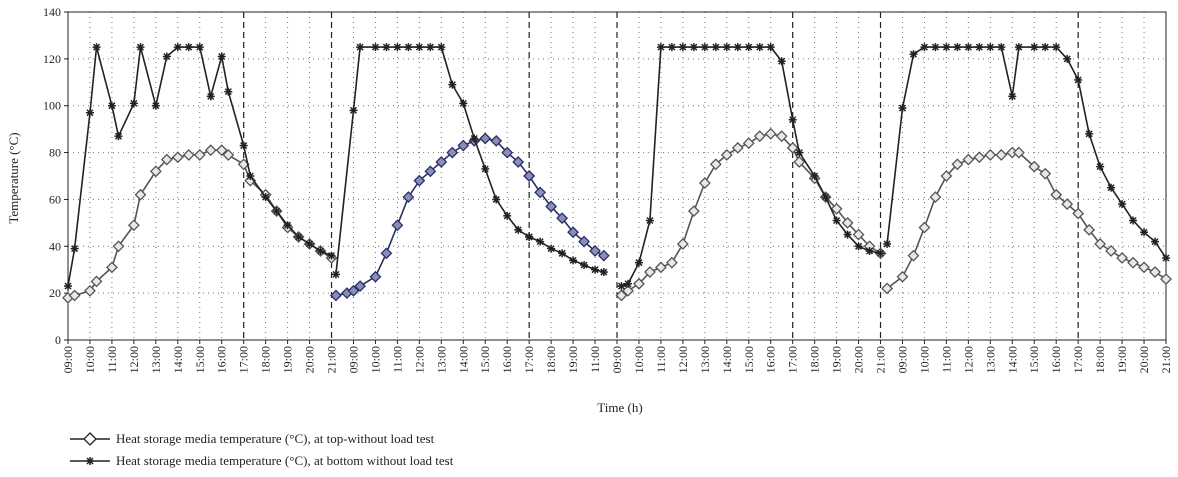 This screenshot has height=477, width=1178. What do you see at coordinates (55, 199) in the screenshot?
I see `y-tick-label: 60` at bounding box center [55, 199].